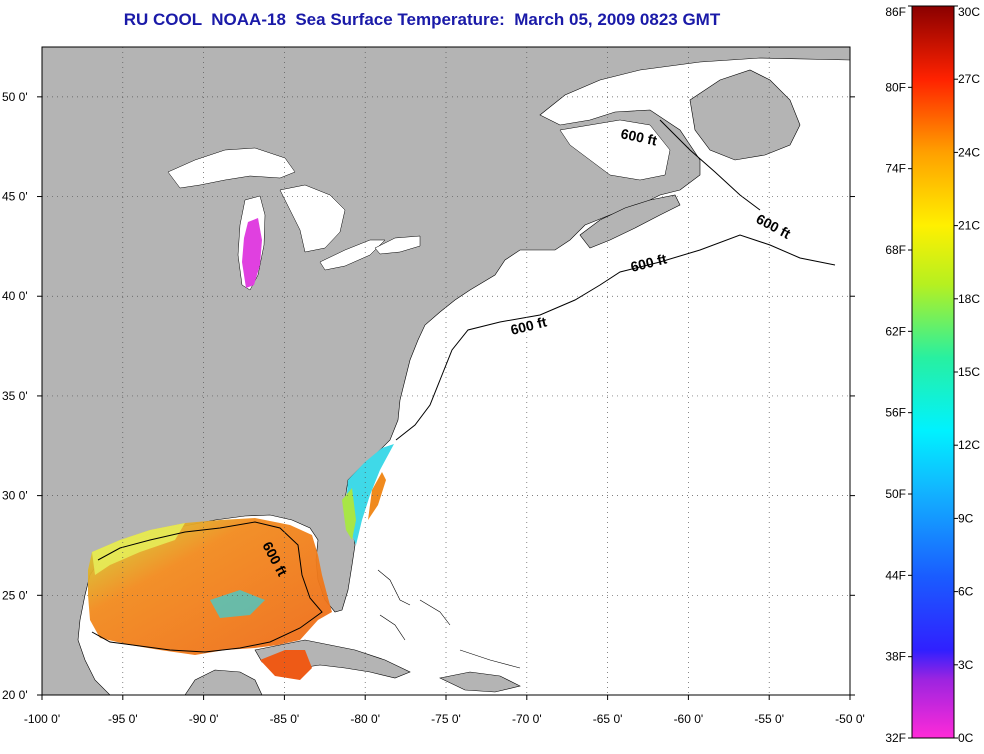 The height and width of the screenshot is (754, 984). What do you see at coordinates (446, 719) in the screenshot?
I see `lon-tick-label: -75 0'` at bounding box center [446, 719].